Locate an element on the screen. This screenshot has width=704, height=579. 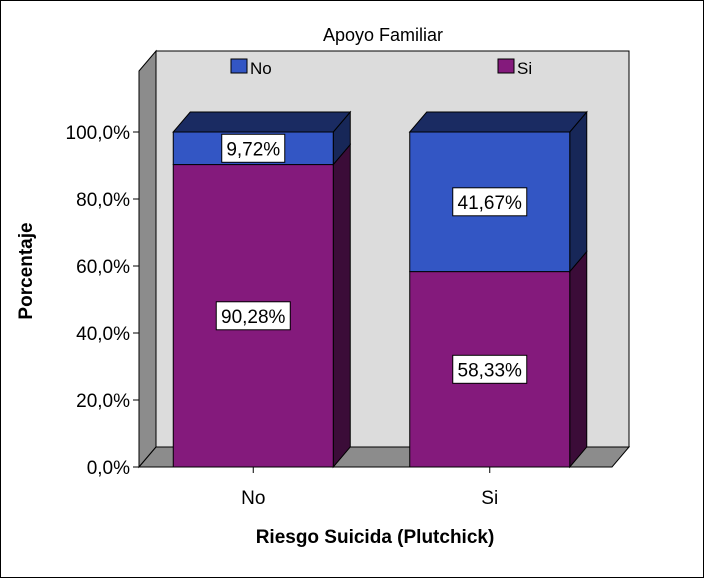
data-label-text: 41,67% is located at coordinates (490, 203).